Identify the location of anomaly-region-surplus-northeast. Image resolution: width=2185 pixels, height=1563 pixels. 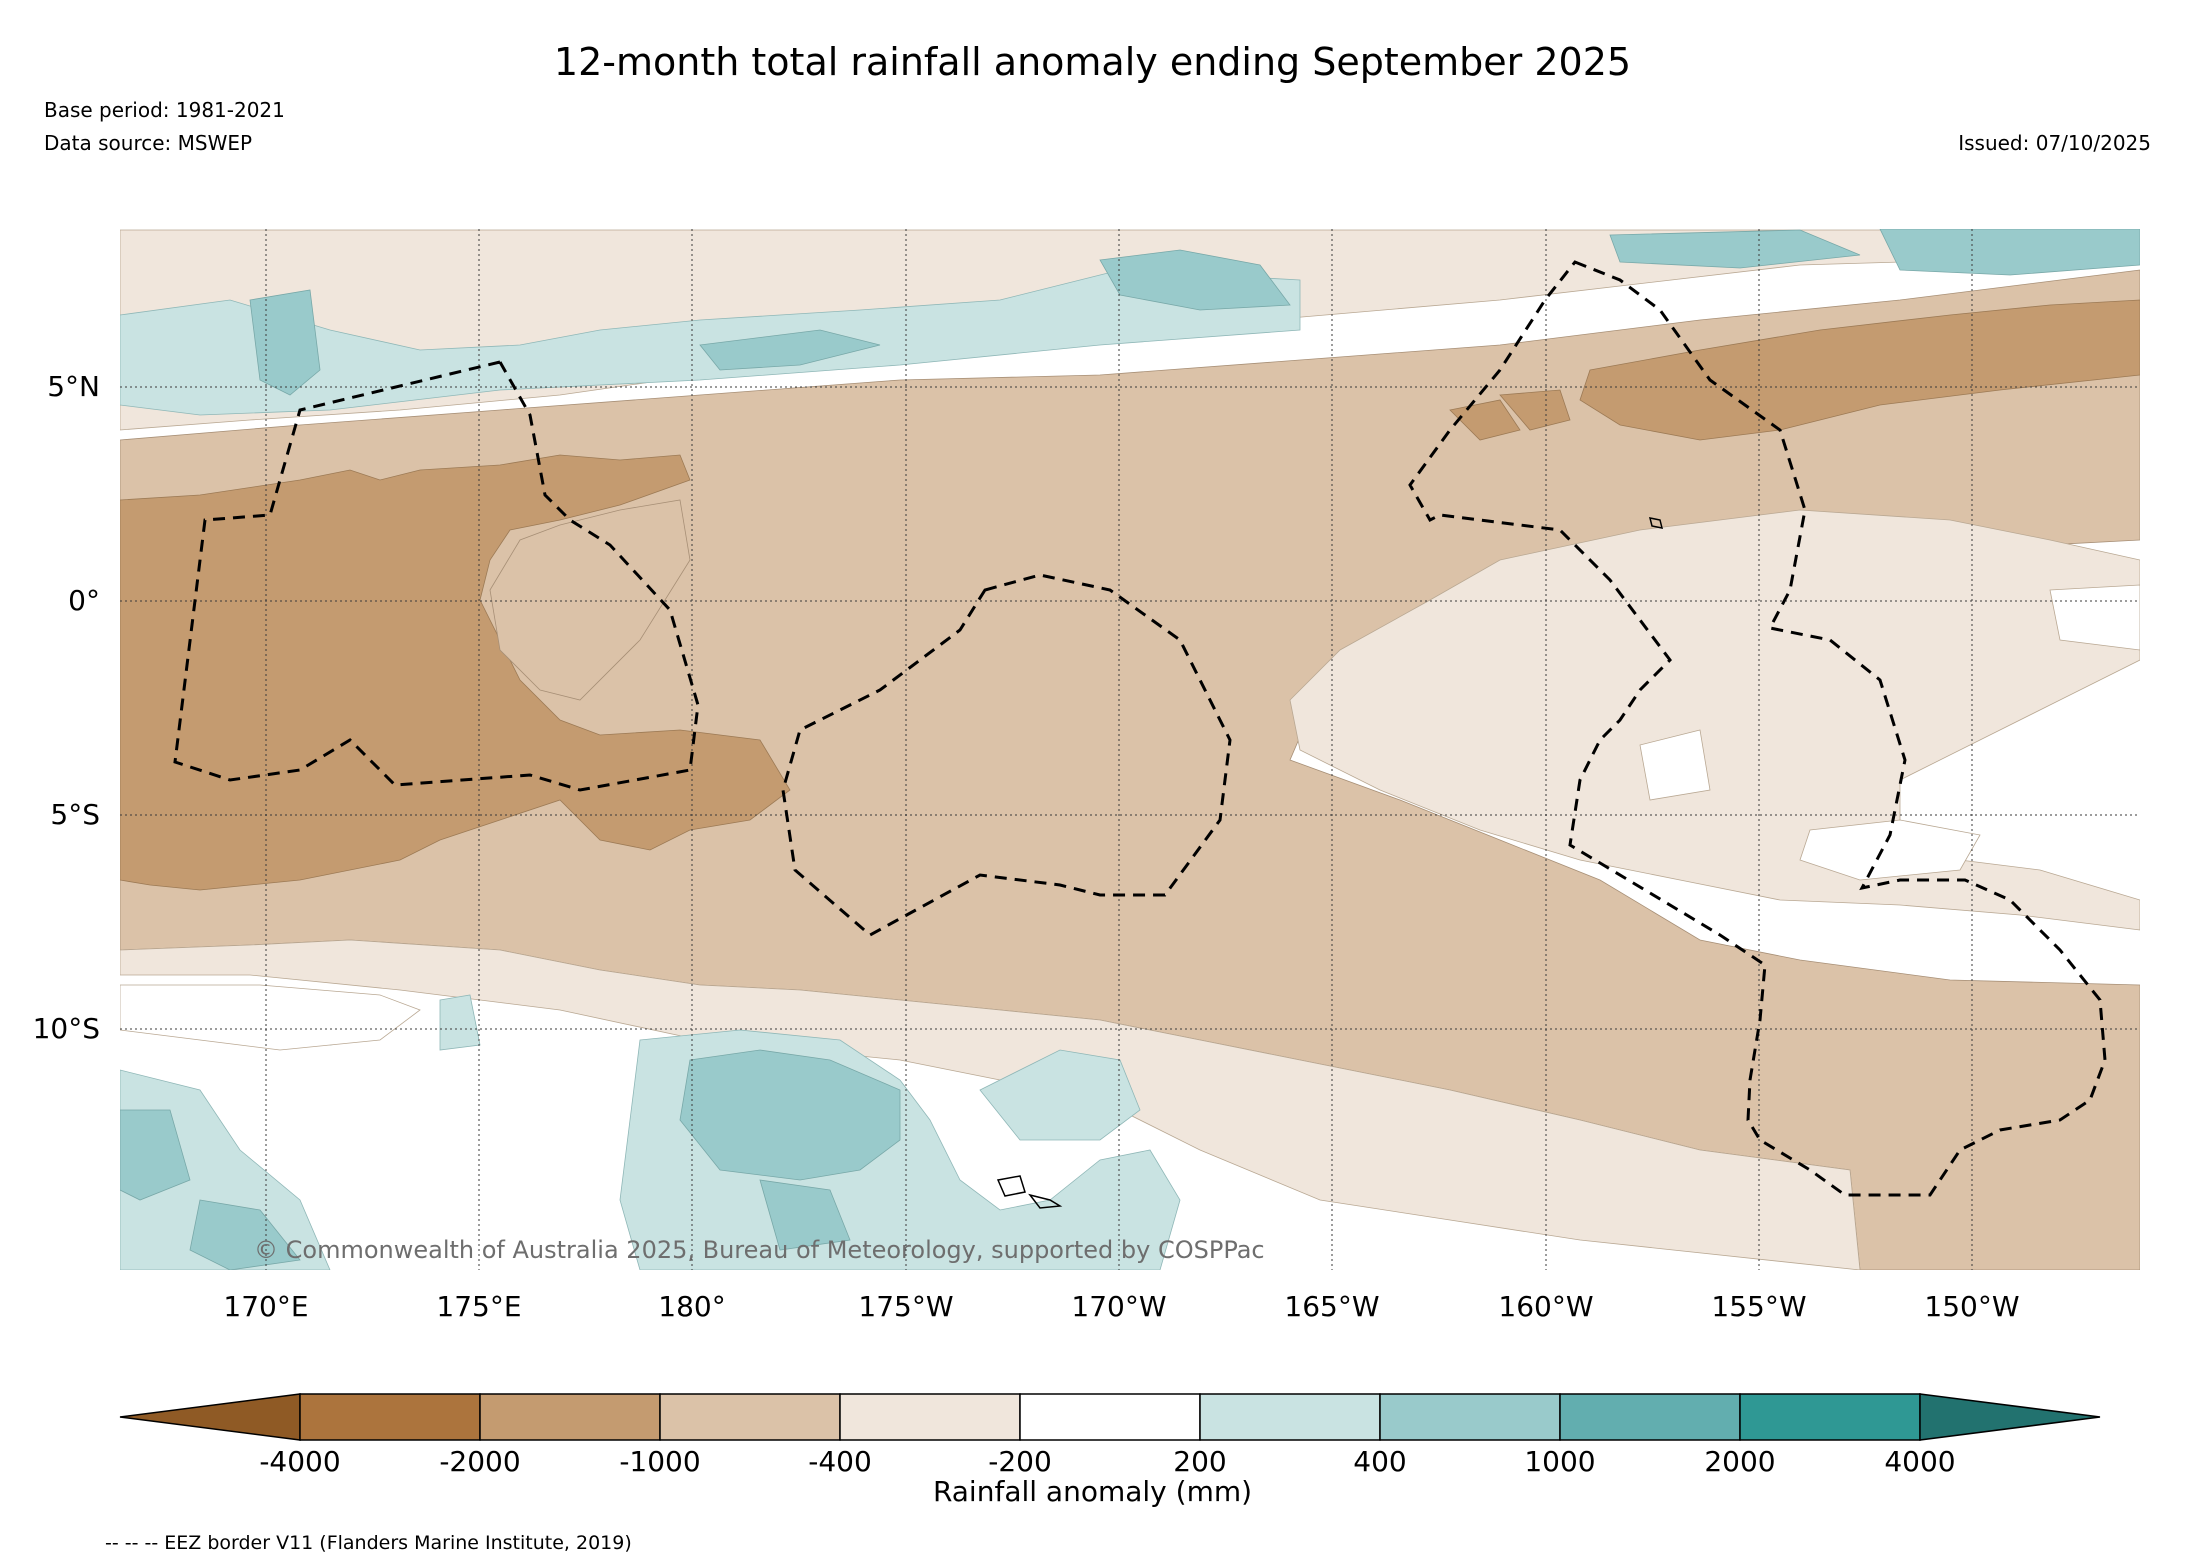
(2009, 252).